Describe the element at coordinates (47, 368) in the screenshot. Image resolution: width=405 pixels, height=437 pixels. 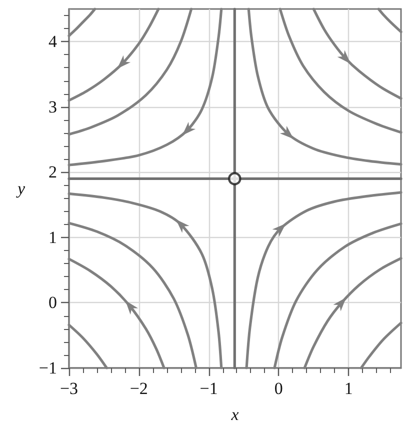
I see `y-tick-label: −1` at that location.